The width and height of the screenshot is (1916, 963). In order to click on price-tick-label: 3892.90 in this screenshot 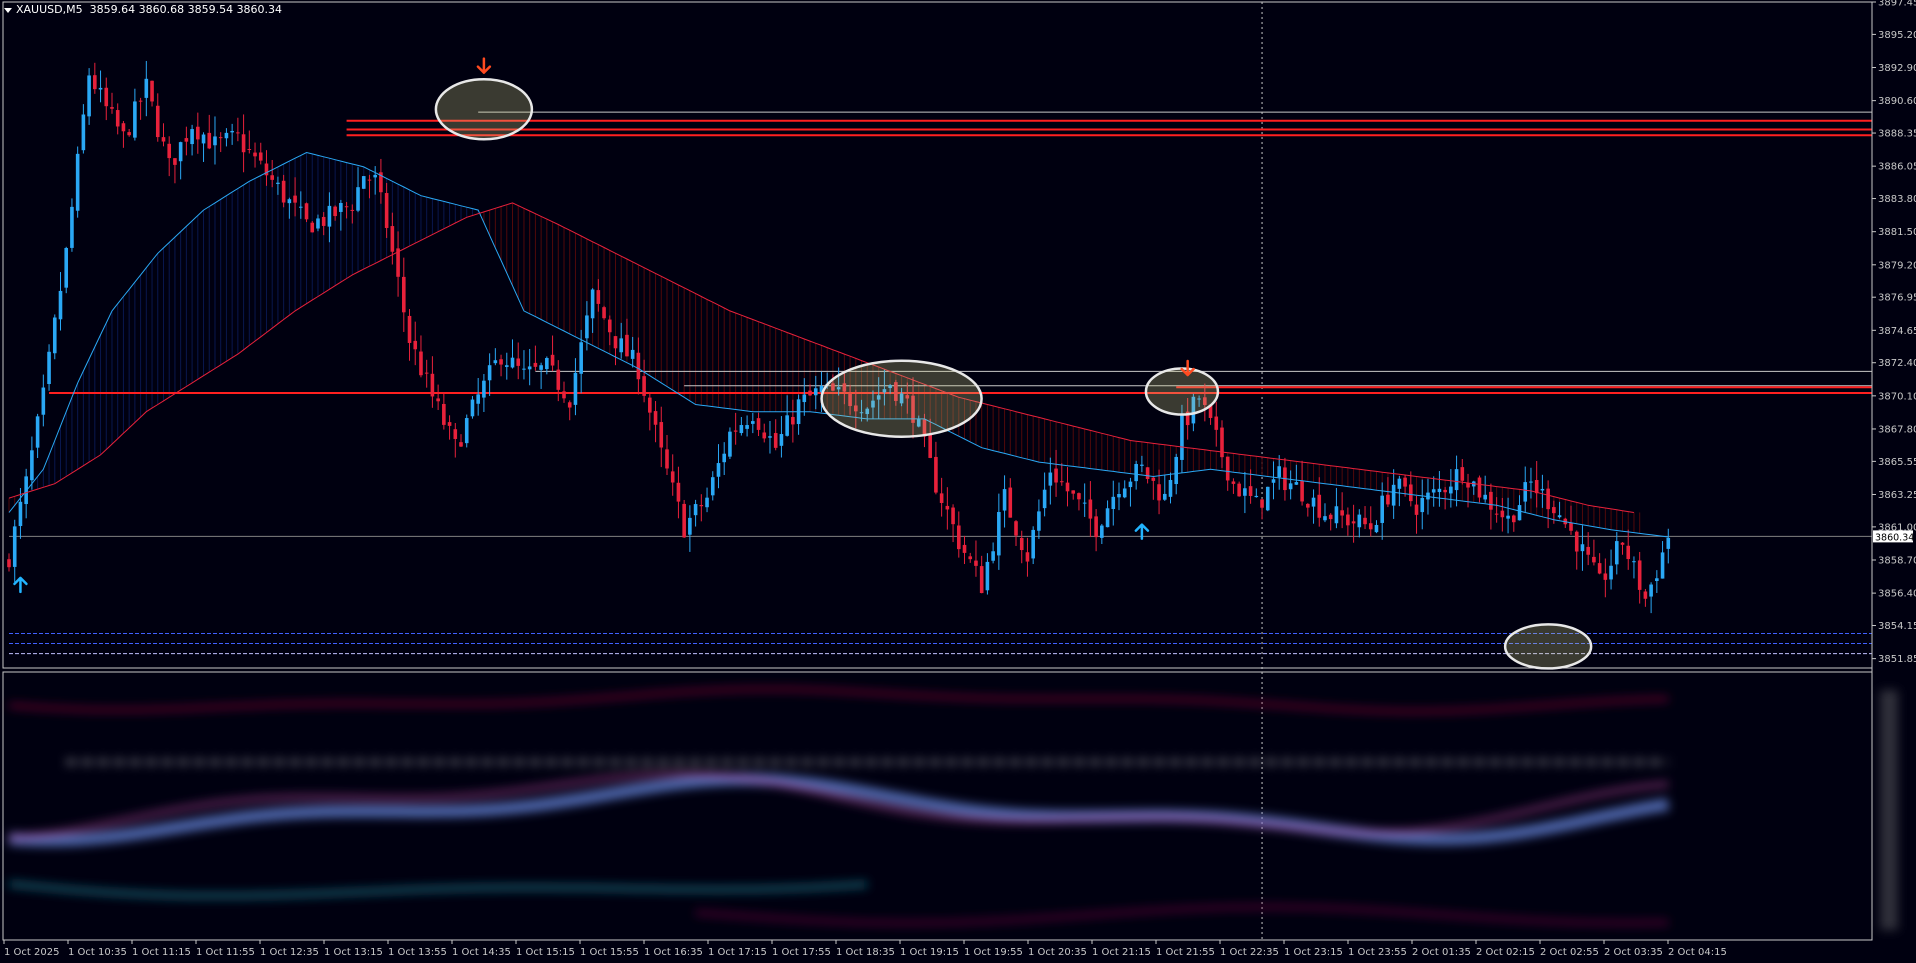, I will do `click(1897, 68)`.